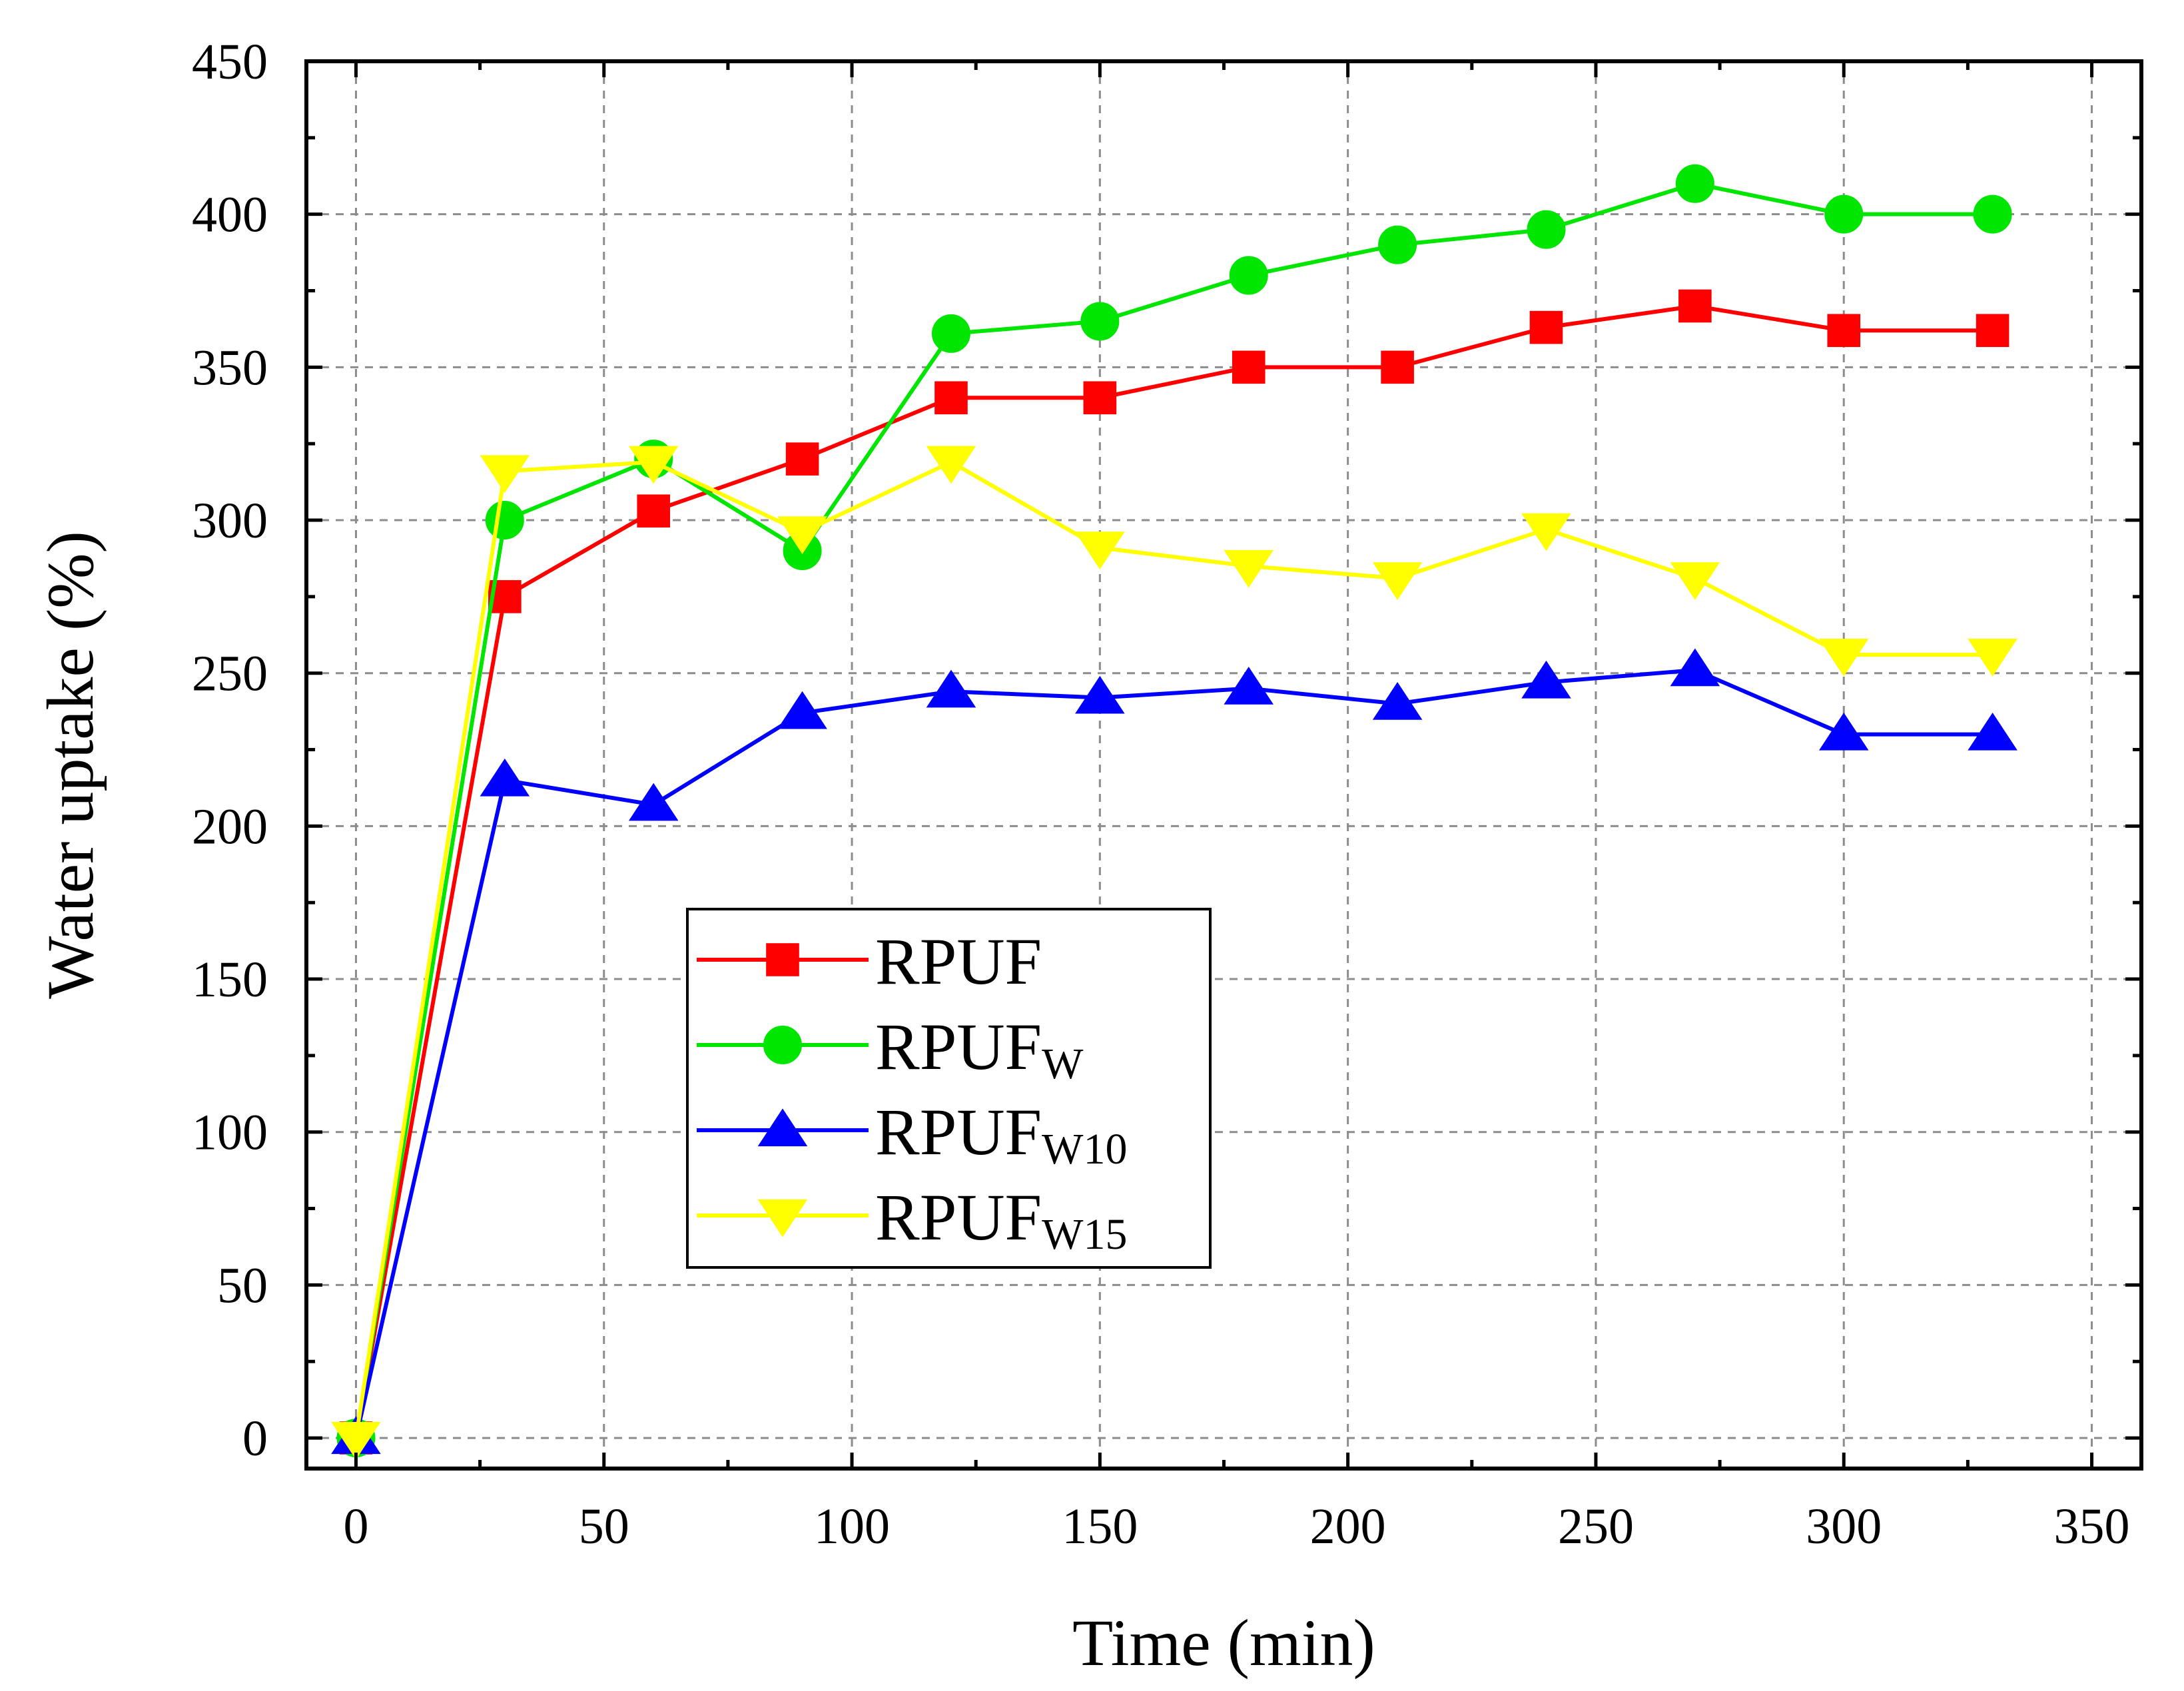 This screenshot has height=1691, width=2184. I want to click on legend-label: RPUFW15, so click(1001, 1219).